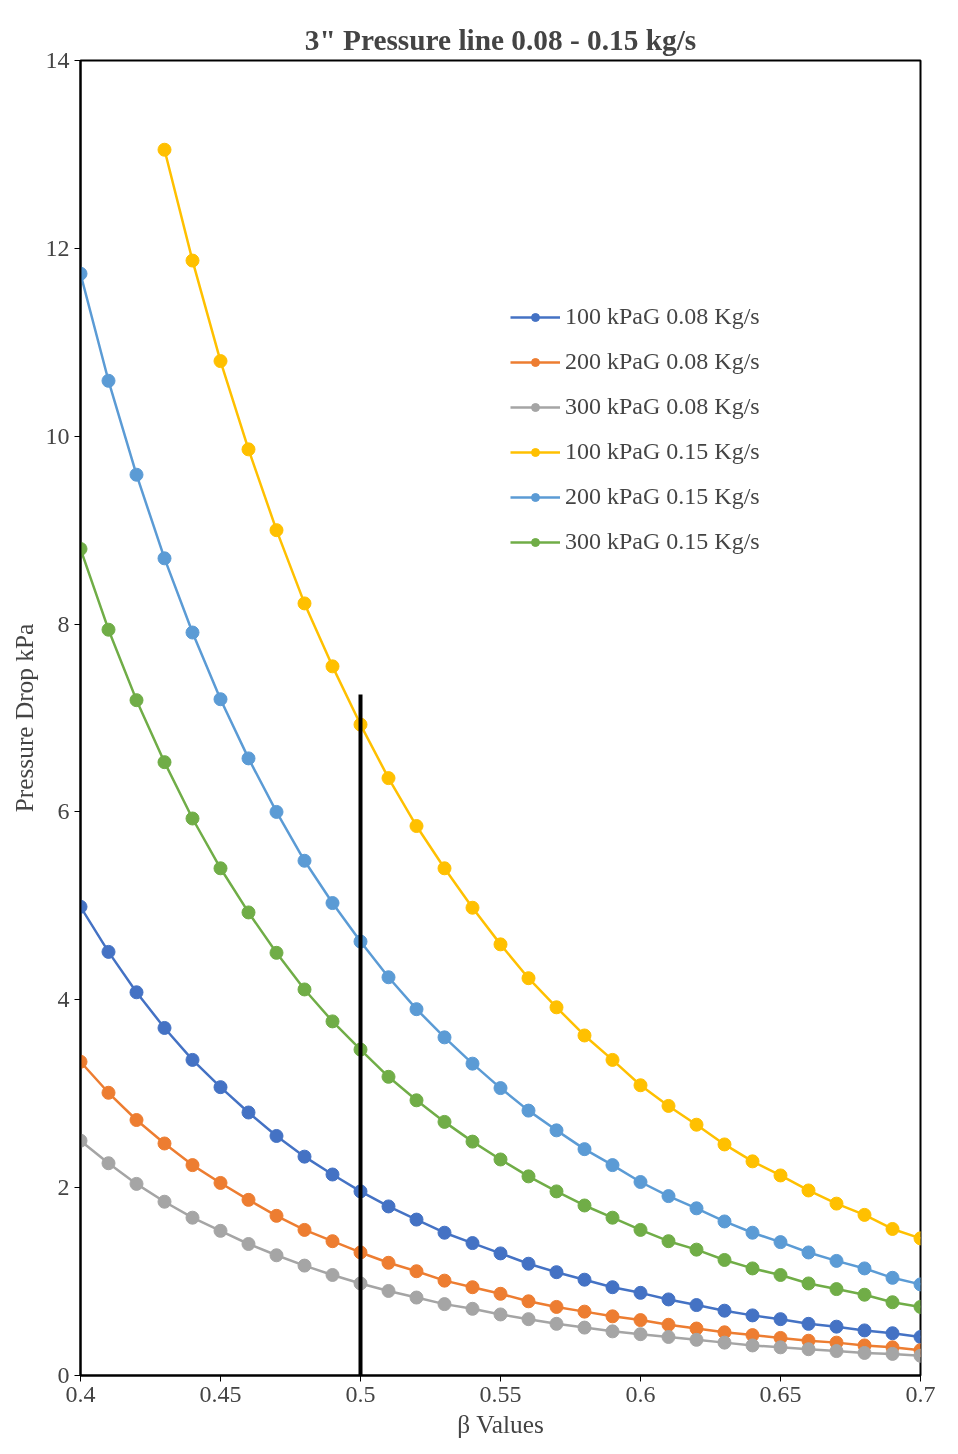  Describe the element at coordinates (662, 316) in the screenshot. I see `legend-label: 100 kPaG 0.08 Kg/s` at that location.